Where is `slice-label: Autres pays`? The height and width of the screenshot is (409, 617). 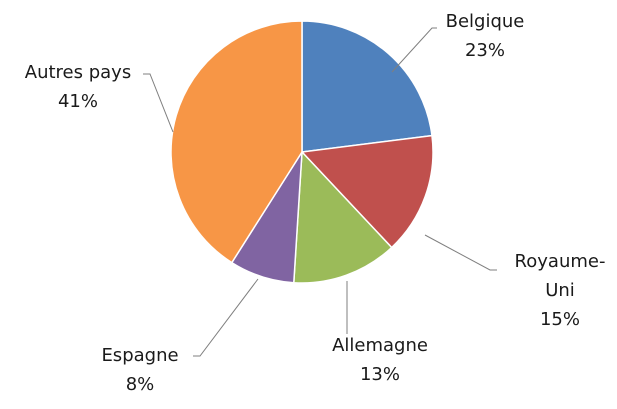
slice-label: Autres pays is located at coordinates (78, 72).